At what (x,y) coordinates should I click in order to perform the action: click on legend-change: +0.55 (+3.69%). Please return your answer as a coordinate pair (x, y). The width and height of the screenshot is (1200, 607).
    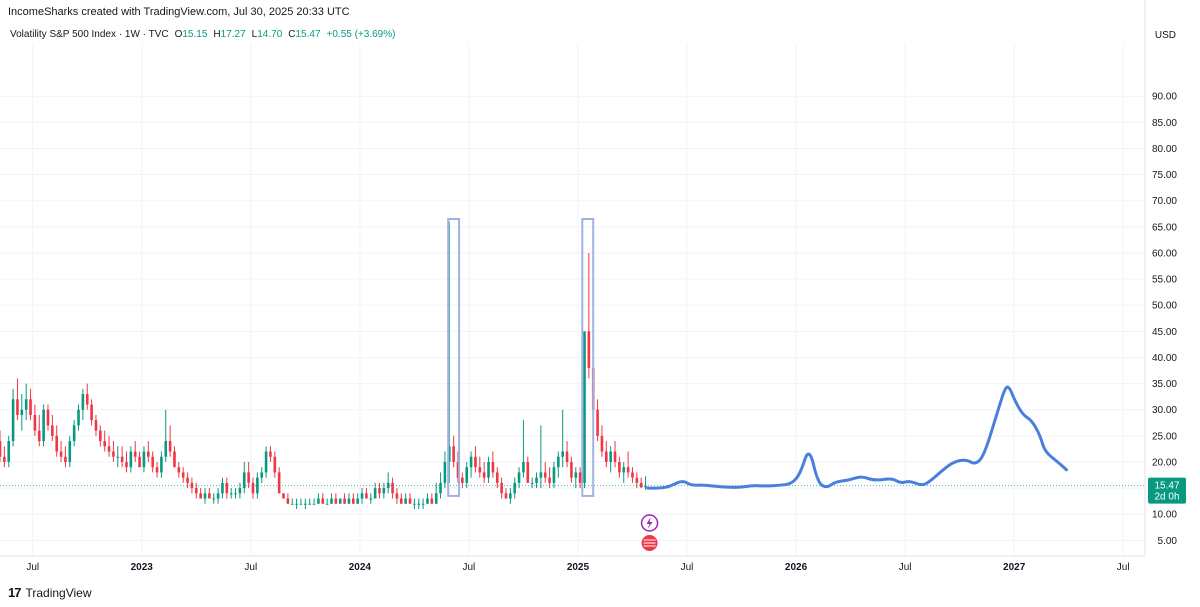
    Looking at the image, I should click on (361, 34).